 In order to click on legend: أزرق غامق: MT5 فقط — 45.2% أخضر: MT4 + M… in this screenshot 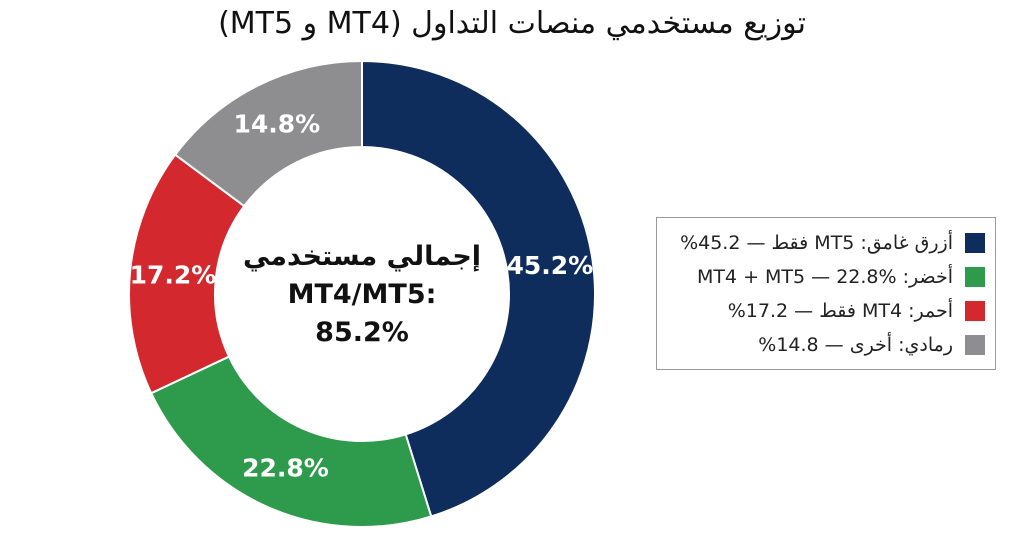, I will do `click(826, 293)`.